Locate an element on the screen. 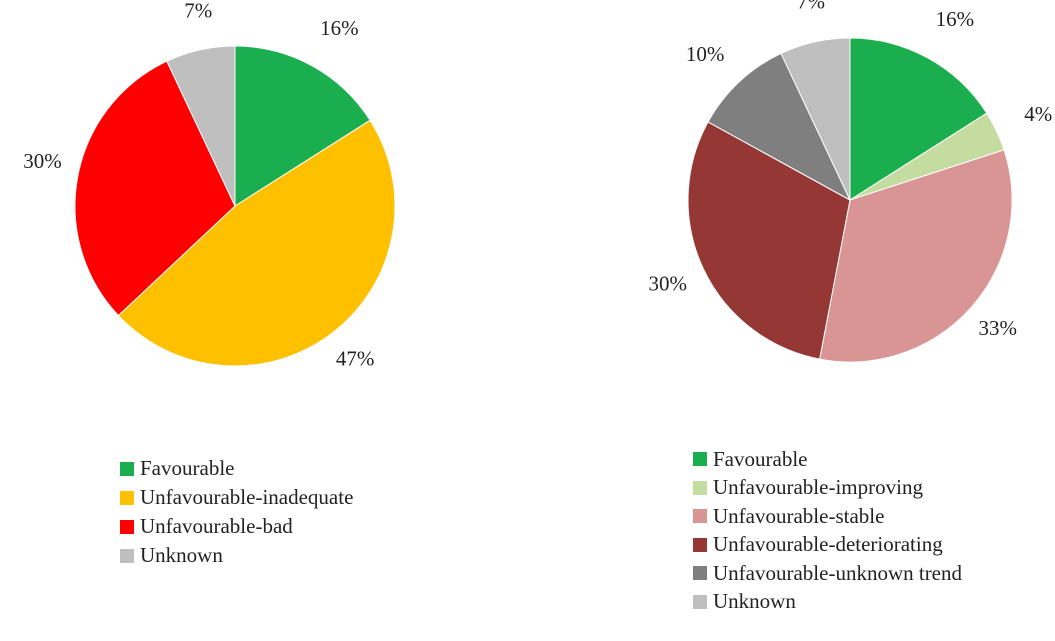 This screenshot has height=641, width=1055. legend2-item-unknown: Unknown is located at coordinates (827, 602).